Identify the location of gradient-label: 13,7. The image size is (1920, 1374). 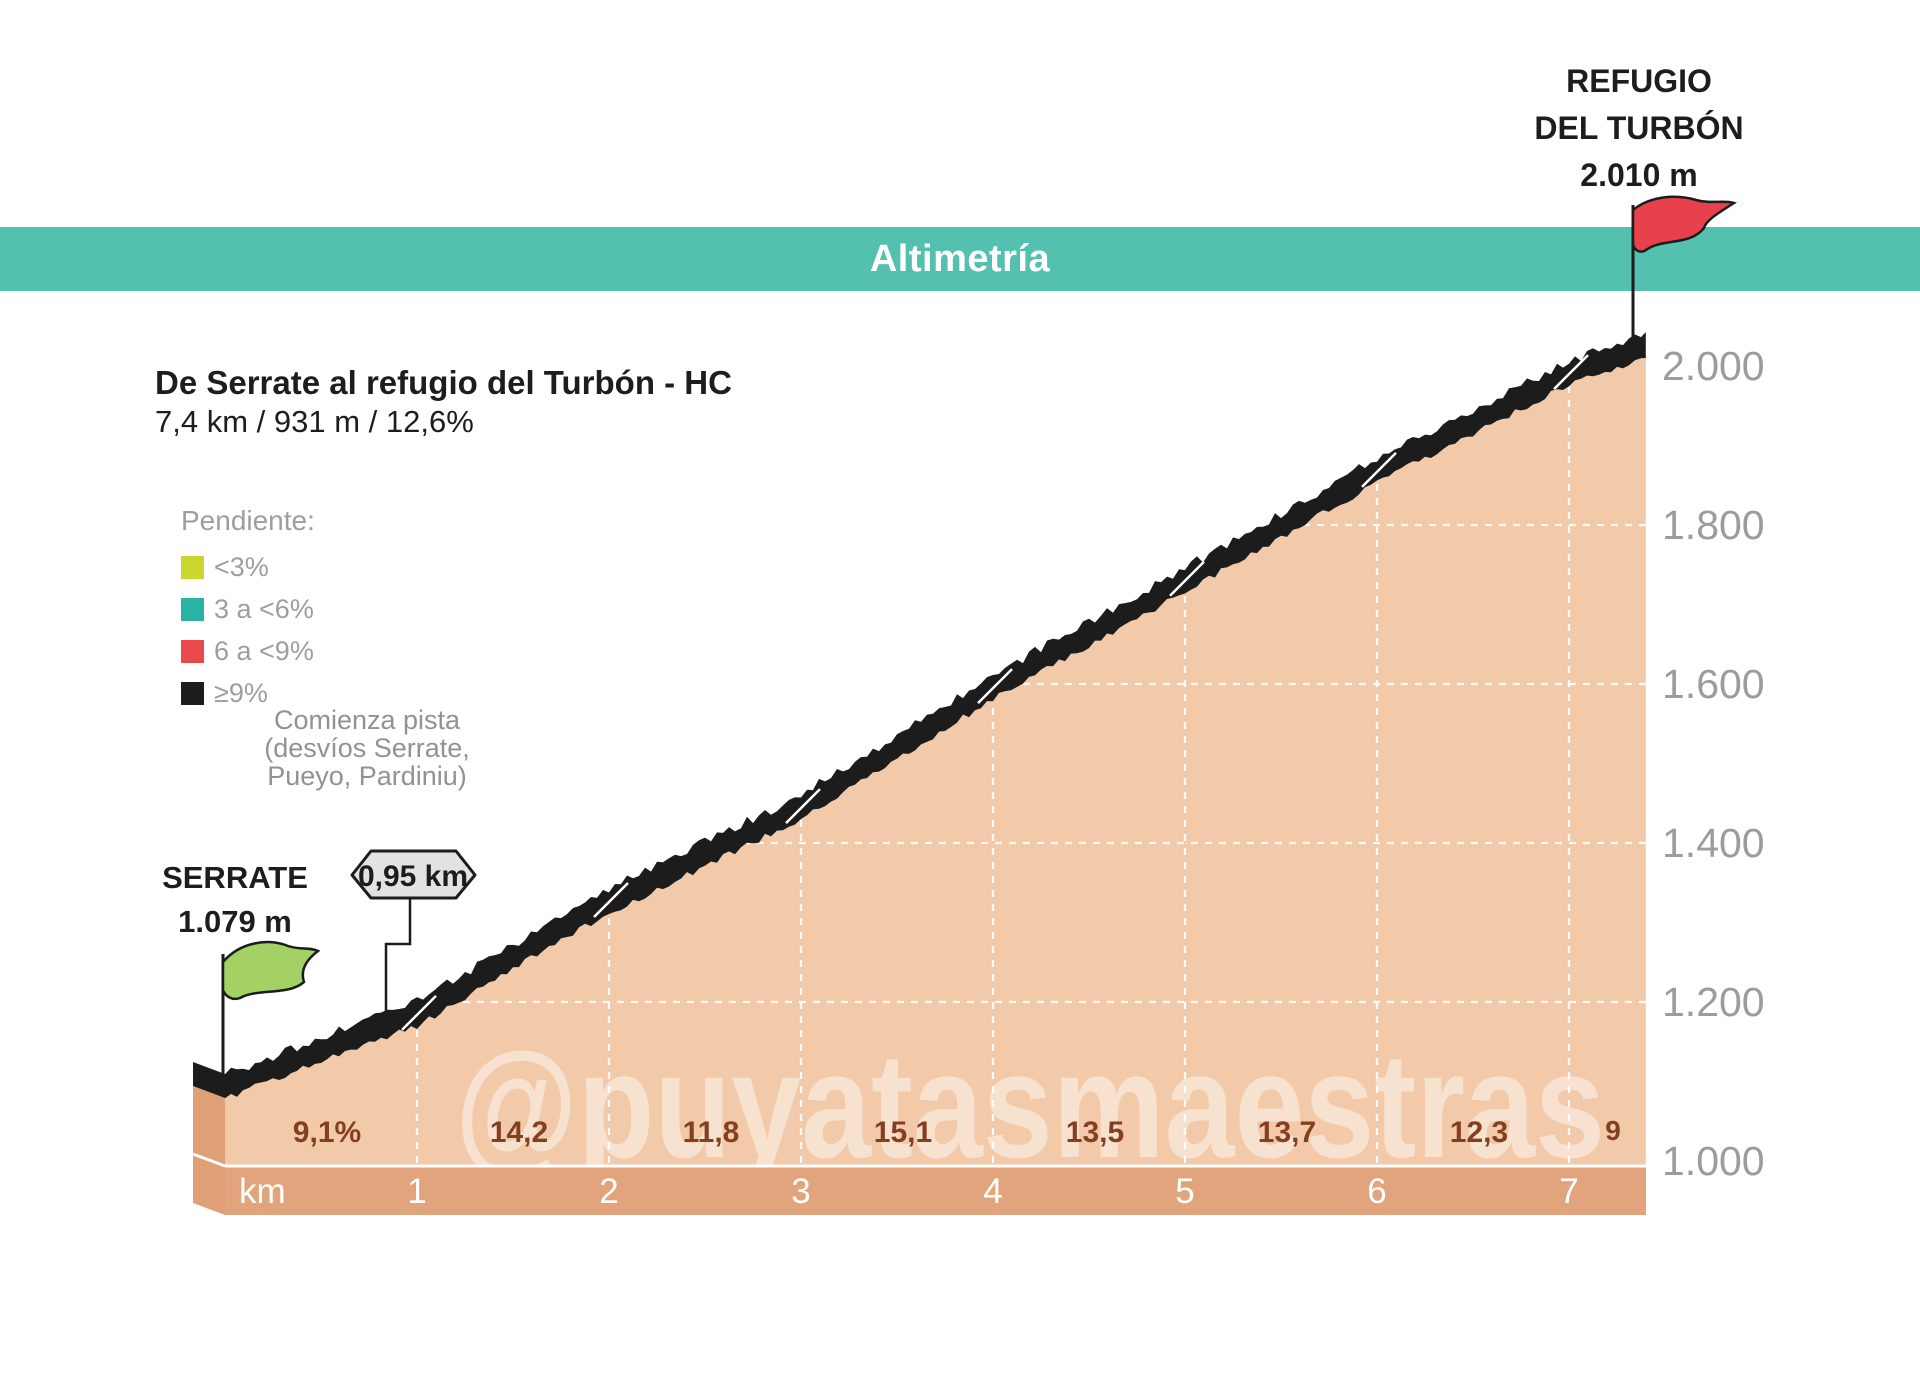
(1287, 1132).